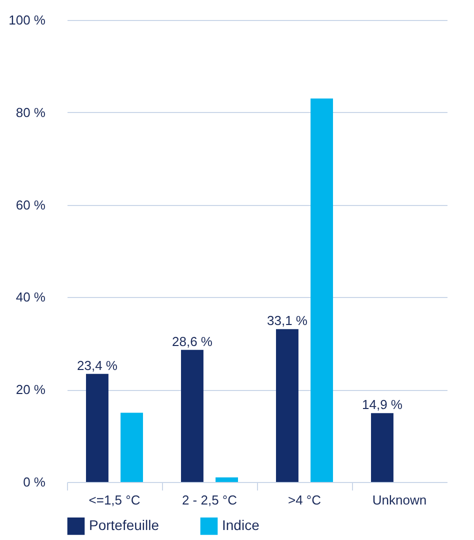 The height and width of the screenshot is (540, 474). What do you see at coordinates (31, 390) in the screenshot?
I see `y-tick-label: 20 %` at bounding box center [31, 390].